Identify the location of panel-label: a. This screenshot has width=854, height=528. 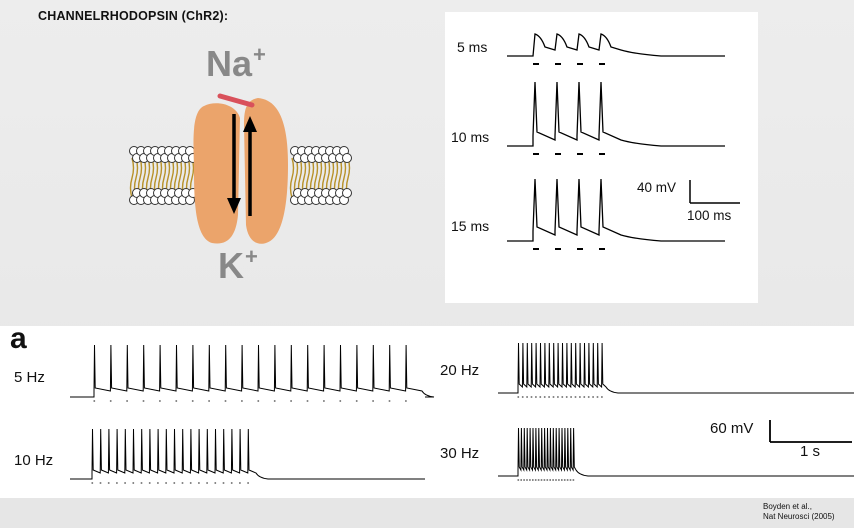
(18, 338).